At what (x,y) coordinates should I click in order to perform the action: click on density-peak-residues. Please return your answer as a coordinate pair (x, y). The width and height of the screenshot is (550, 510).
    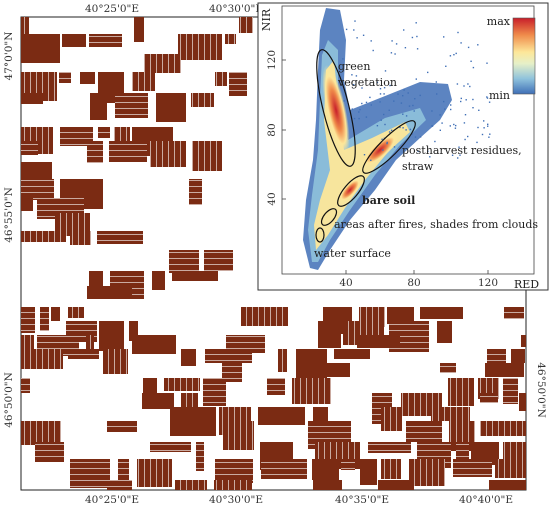
    Looking at the image, I should click on (380, 150).